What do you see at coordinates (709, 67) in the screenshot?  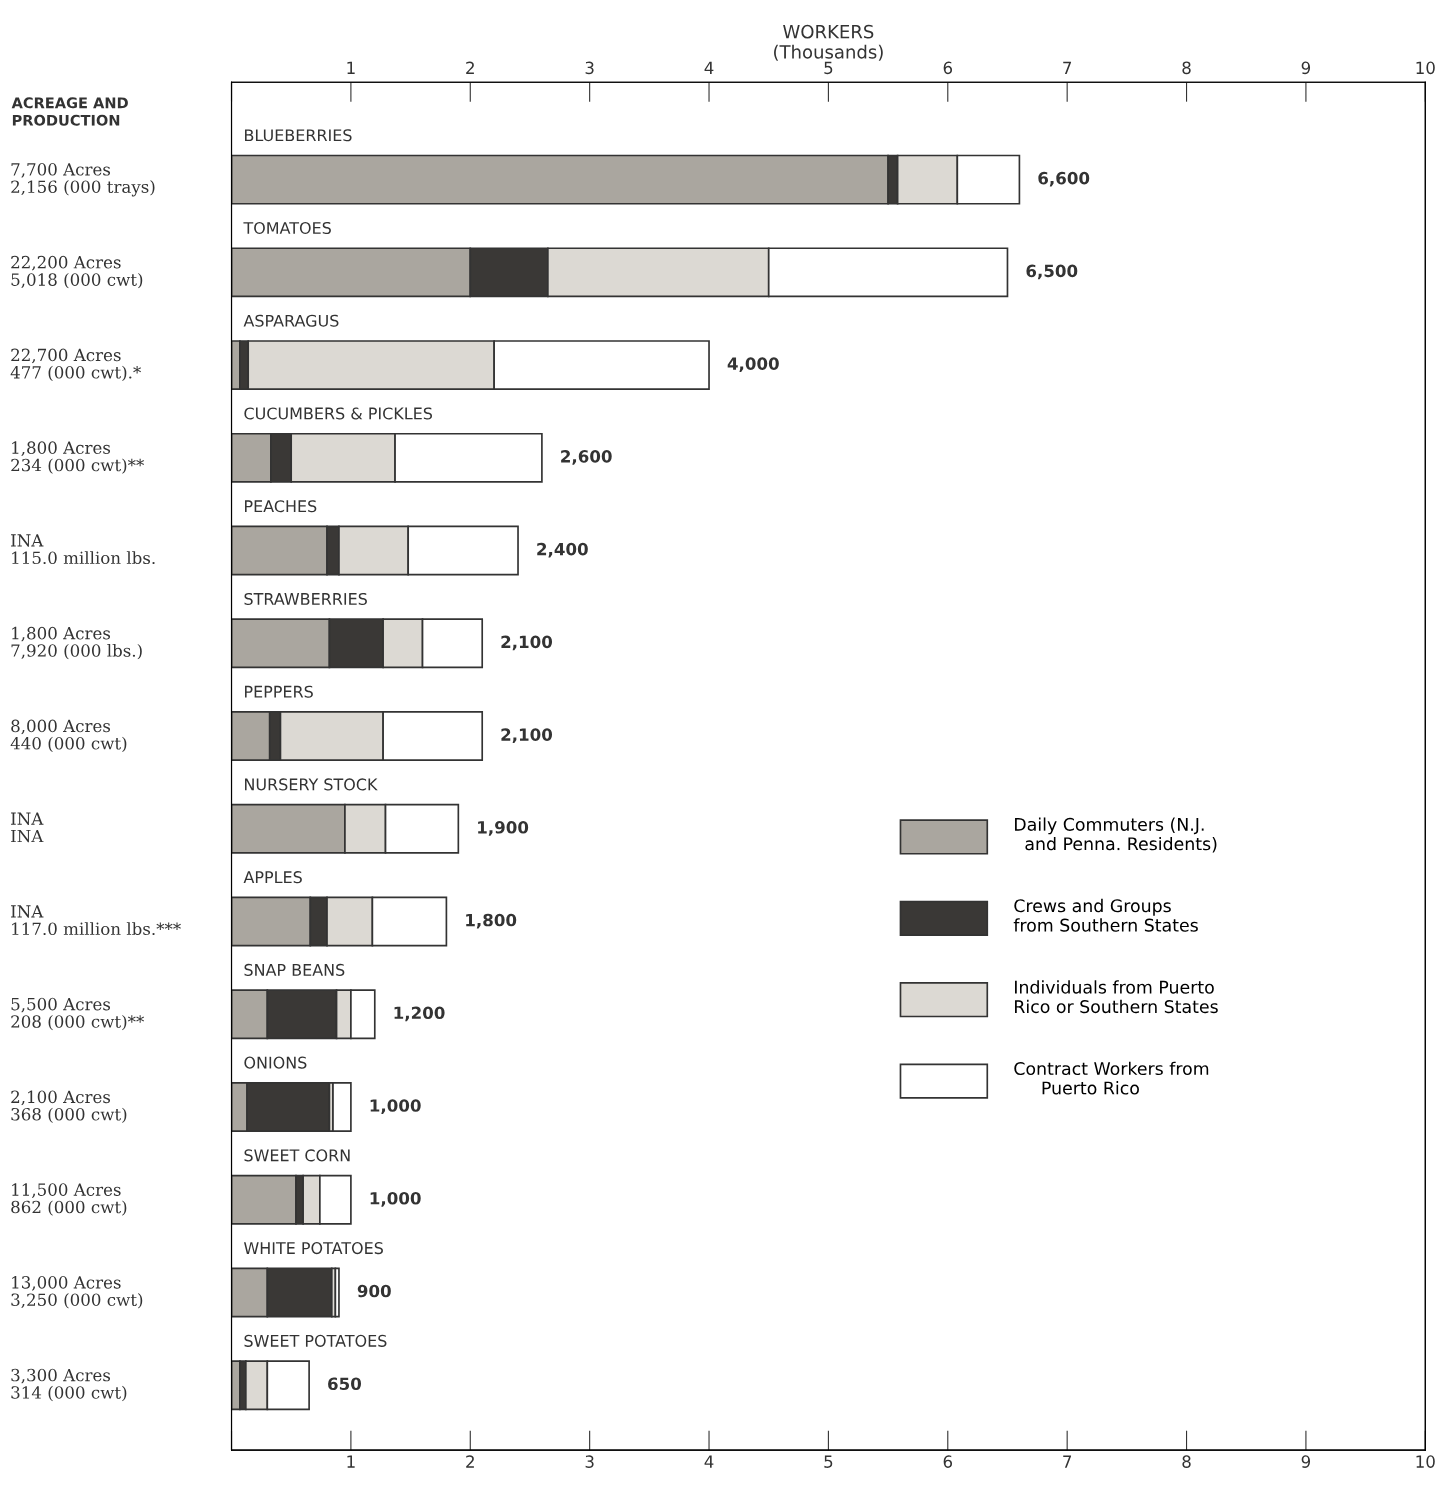 I see `x-tick-label: 4` at bounding box center [709, 67].